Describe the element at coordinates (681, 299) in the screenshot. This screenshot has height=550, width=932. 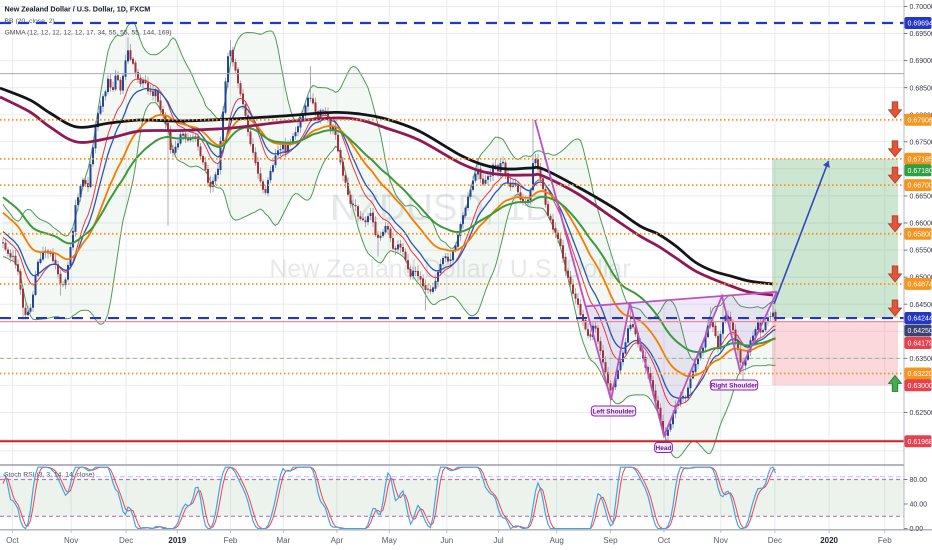
I see `pattern-neckline` at that location.